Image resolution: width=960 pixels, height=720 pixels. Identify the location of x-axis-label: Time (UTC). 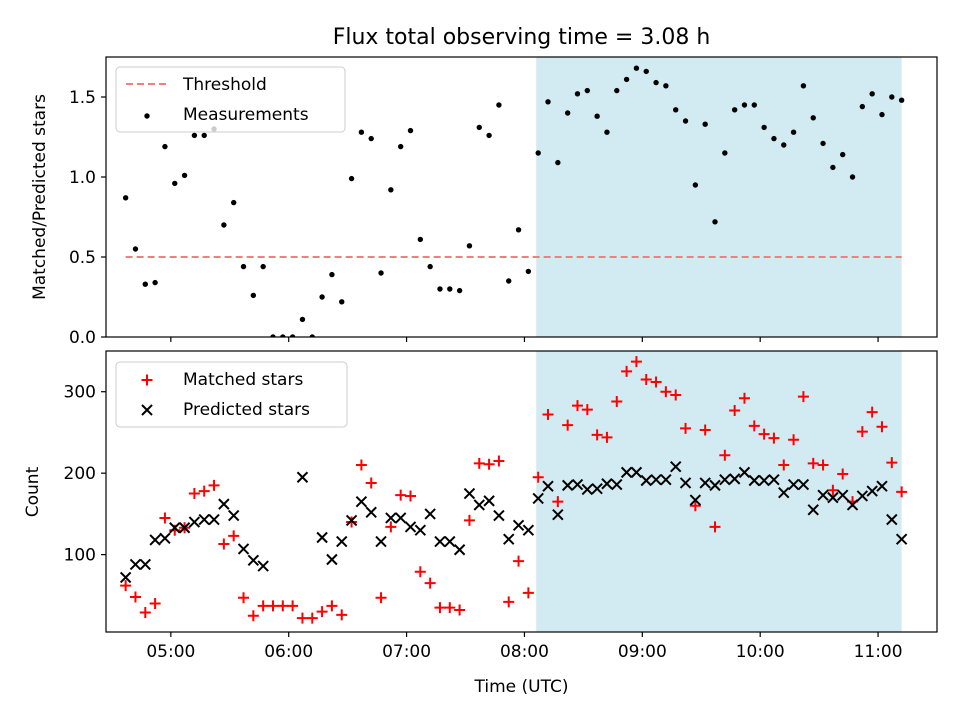
(521, 687).